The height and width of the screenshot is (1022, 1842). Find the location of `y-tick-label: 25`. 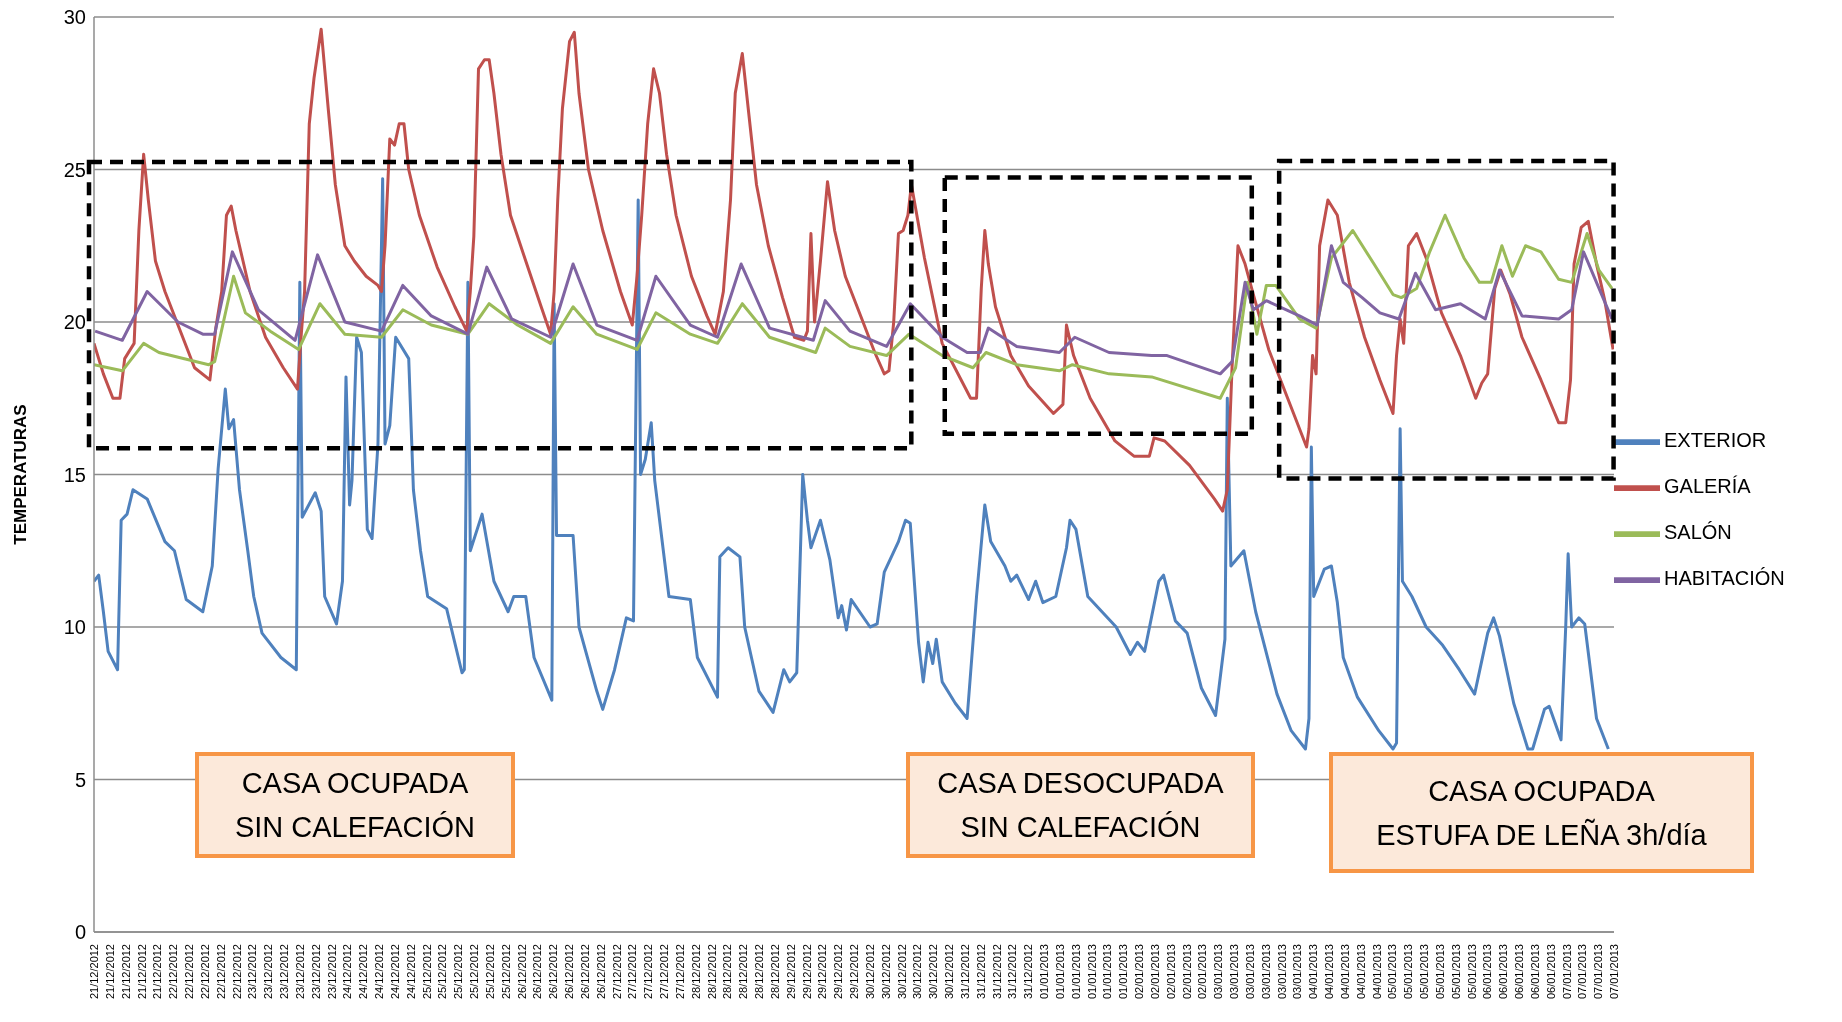

y-tick-label: 25 is located at coordinates (74, 169).